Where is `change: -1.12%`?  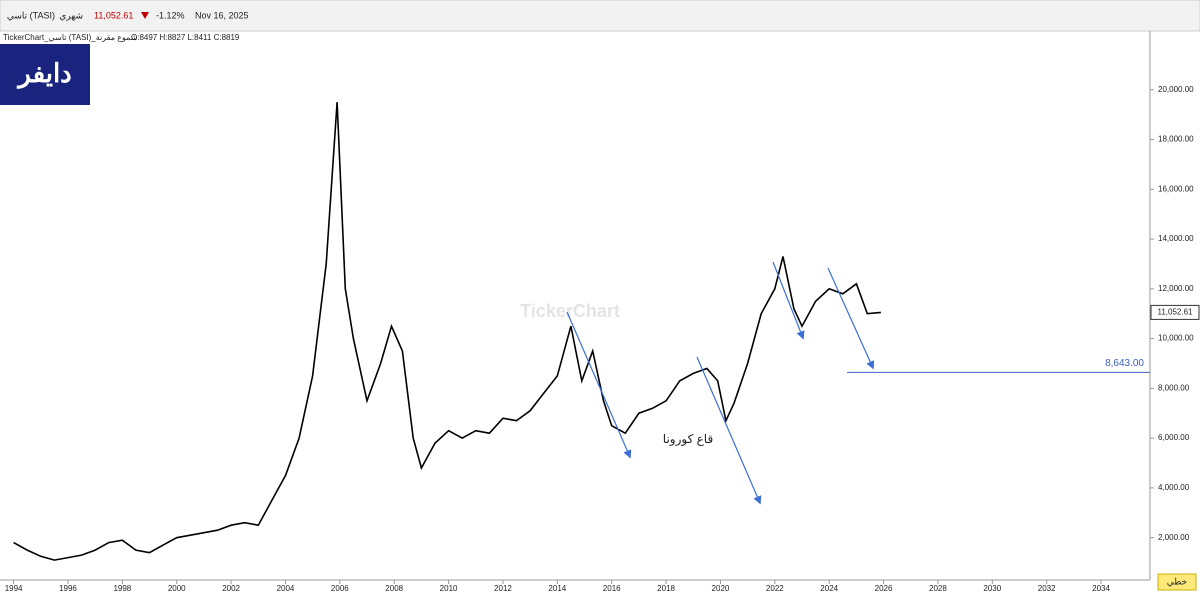
change: -1.12% is located at coordinates (170, 15).